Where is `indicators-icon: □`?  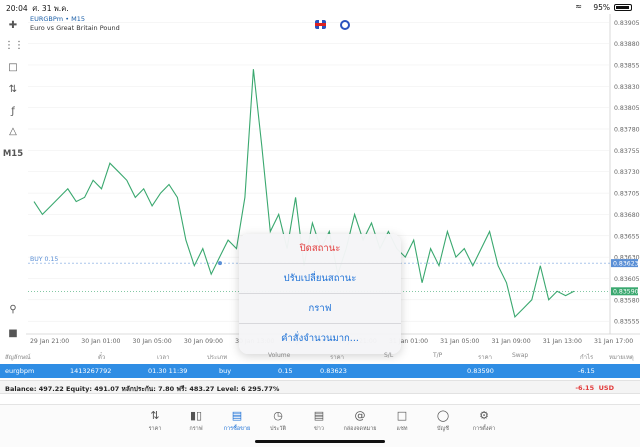 indicators-icon: □ is located at coordinates (13, 67).